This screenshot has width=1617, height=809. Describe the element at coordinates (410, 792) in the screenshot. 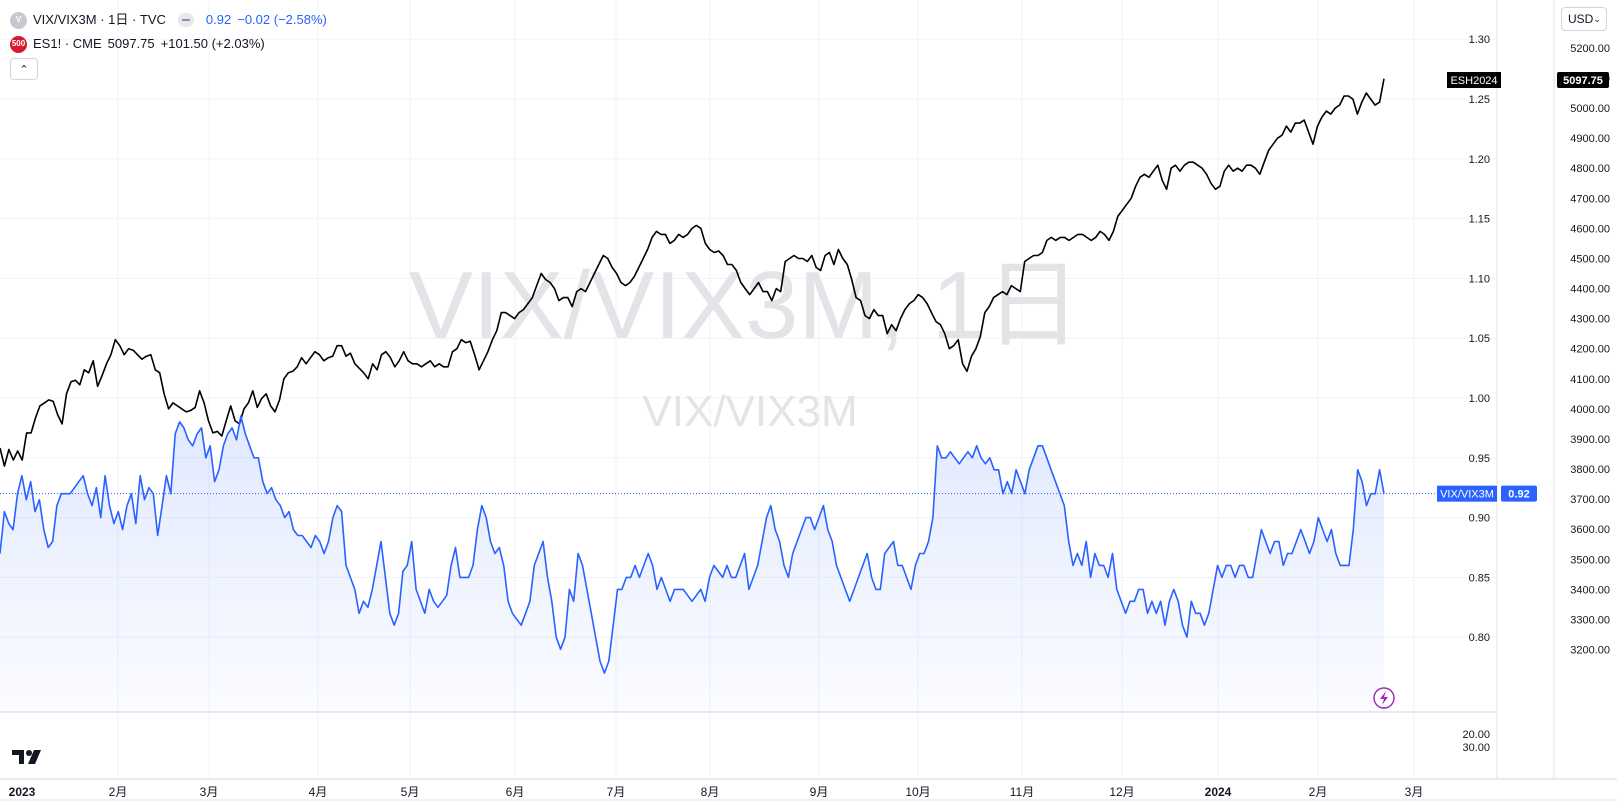

I see `x-tick-label: 5月` at that location.